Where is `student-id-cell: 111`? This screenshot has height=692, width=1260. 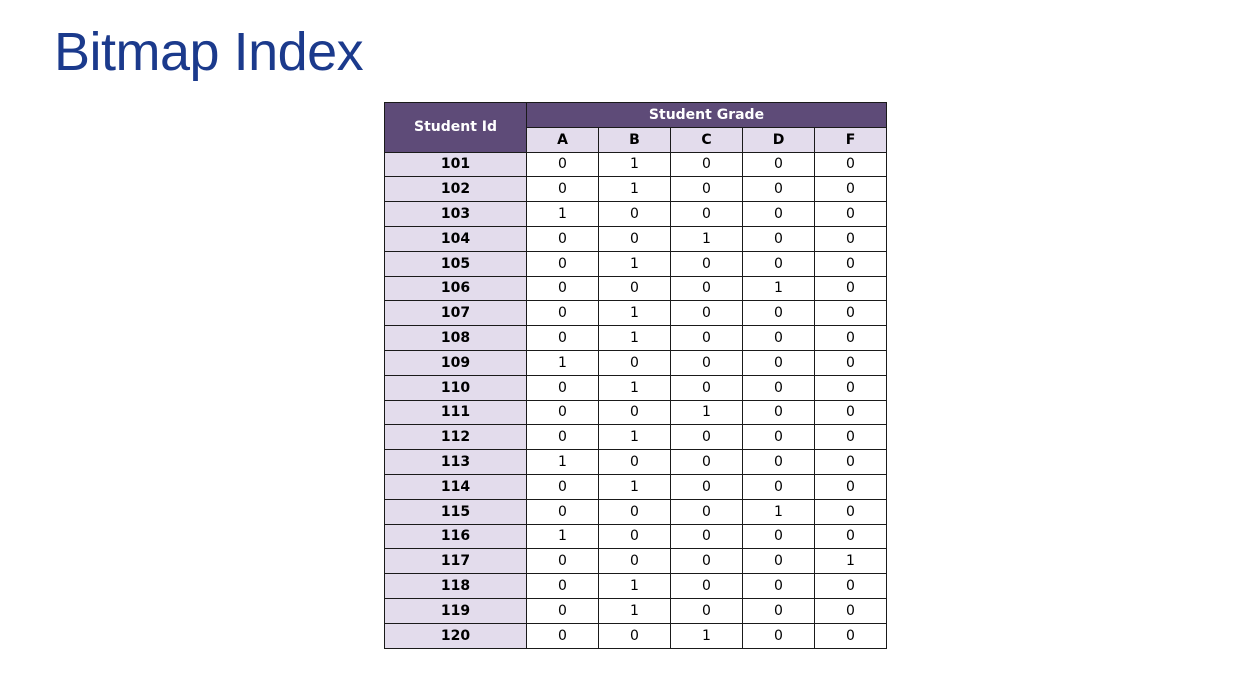 student-id-cell: 111 is located at coordinates (455, 412).